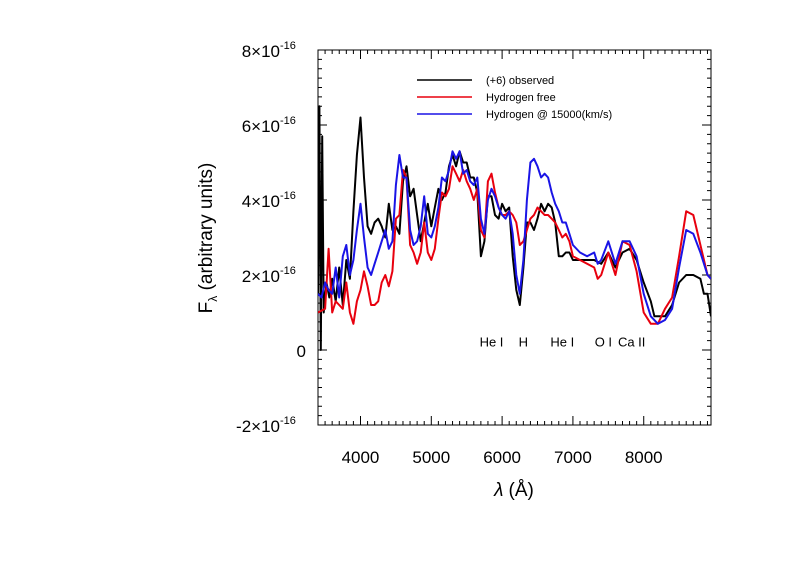 This screenshot has width=789, height=575. I want to click on y-tick-label: 6×10⁻¹⁶, so click(269, 125).